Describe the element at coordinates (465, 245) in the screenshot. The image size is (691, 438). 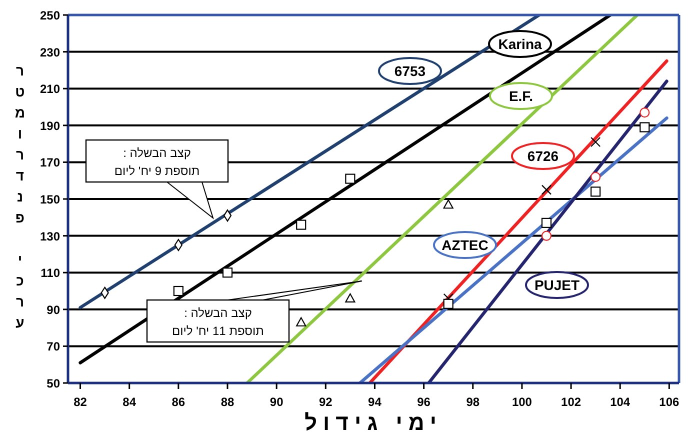
I see `series-label: AZTEC` at that location.